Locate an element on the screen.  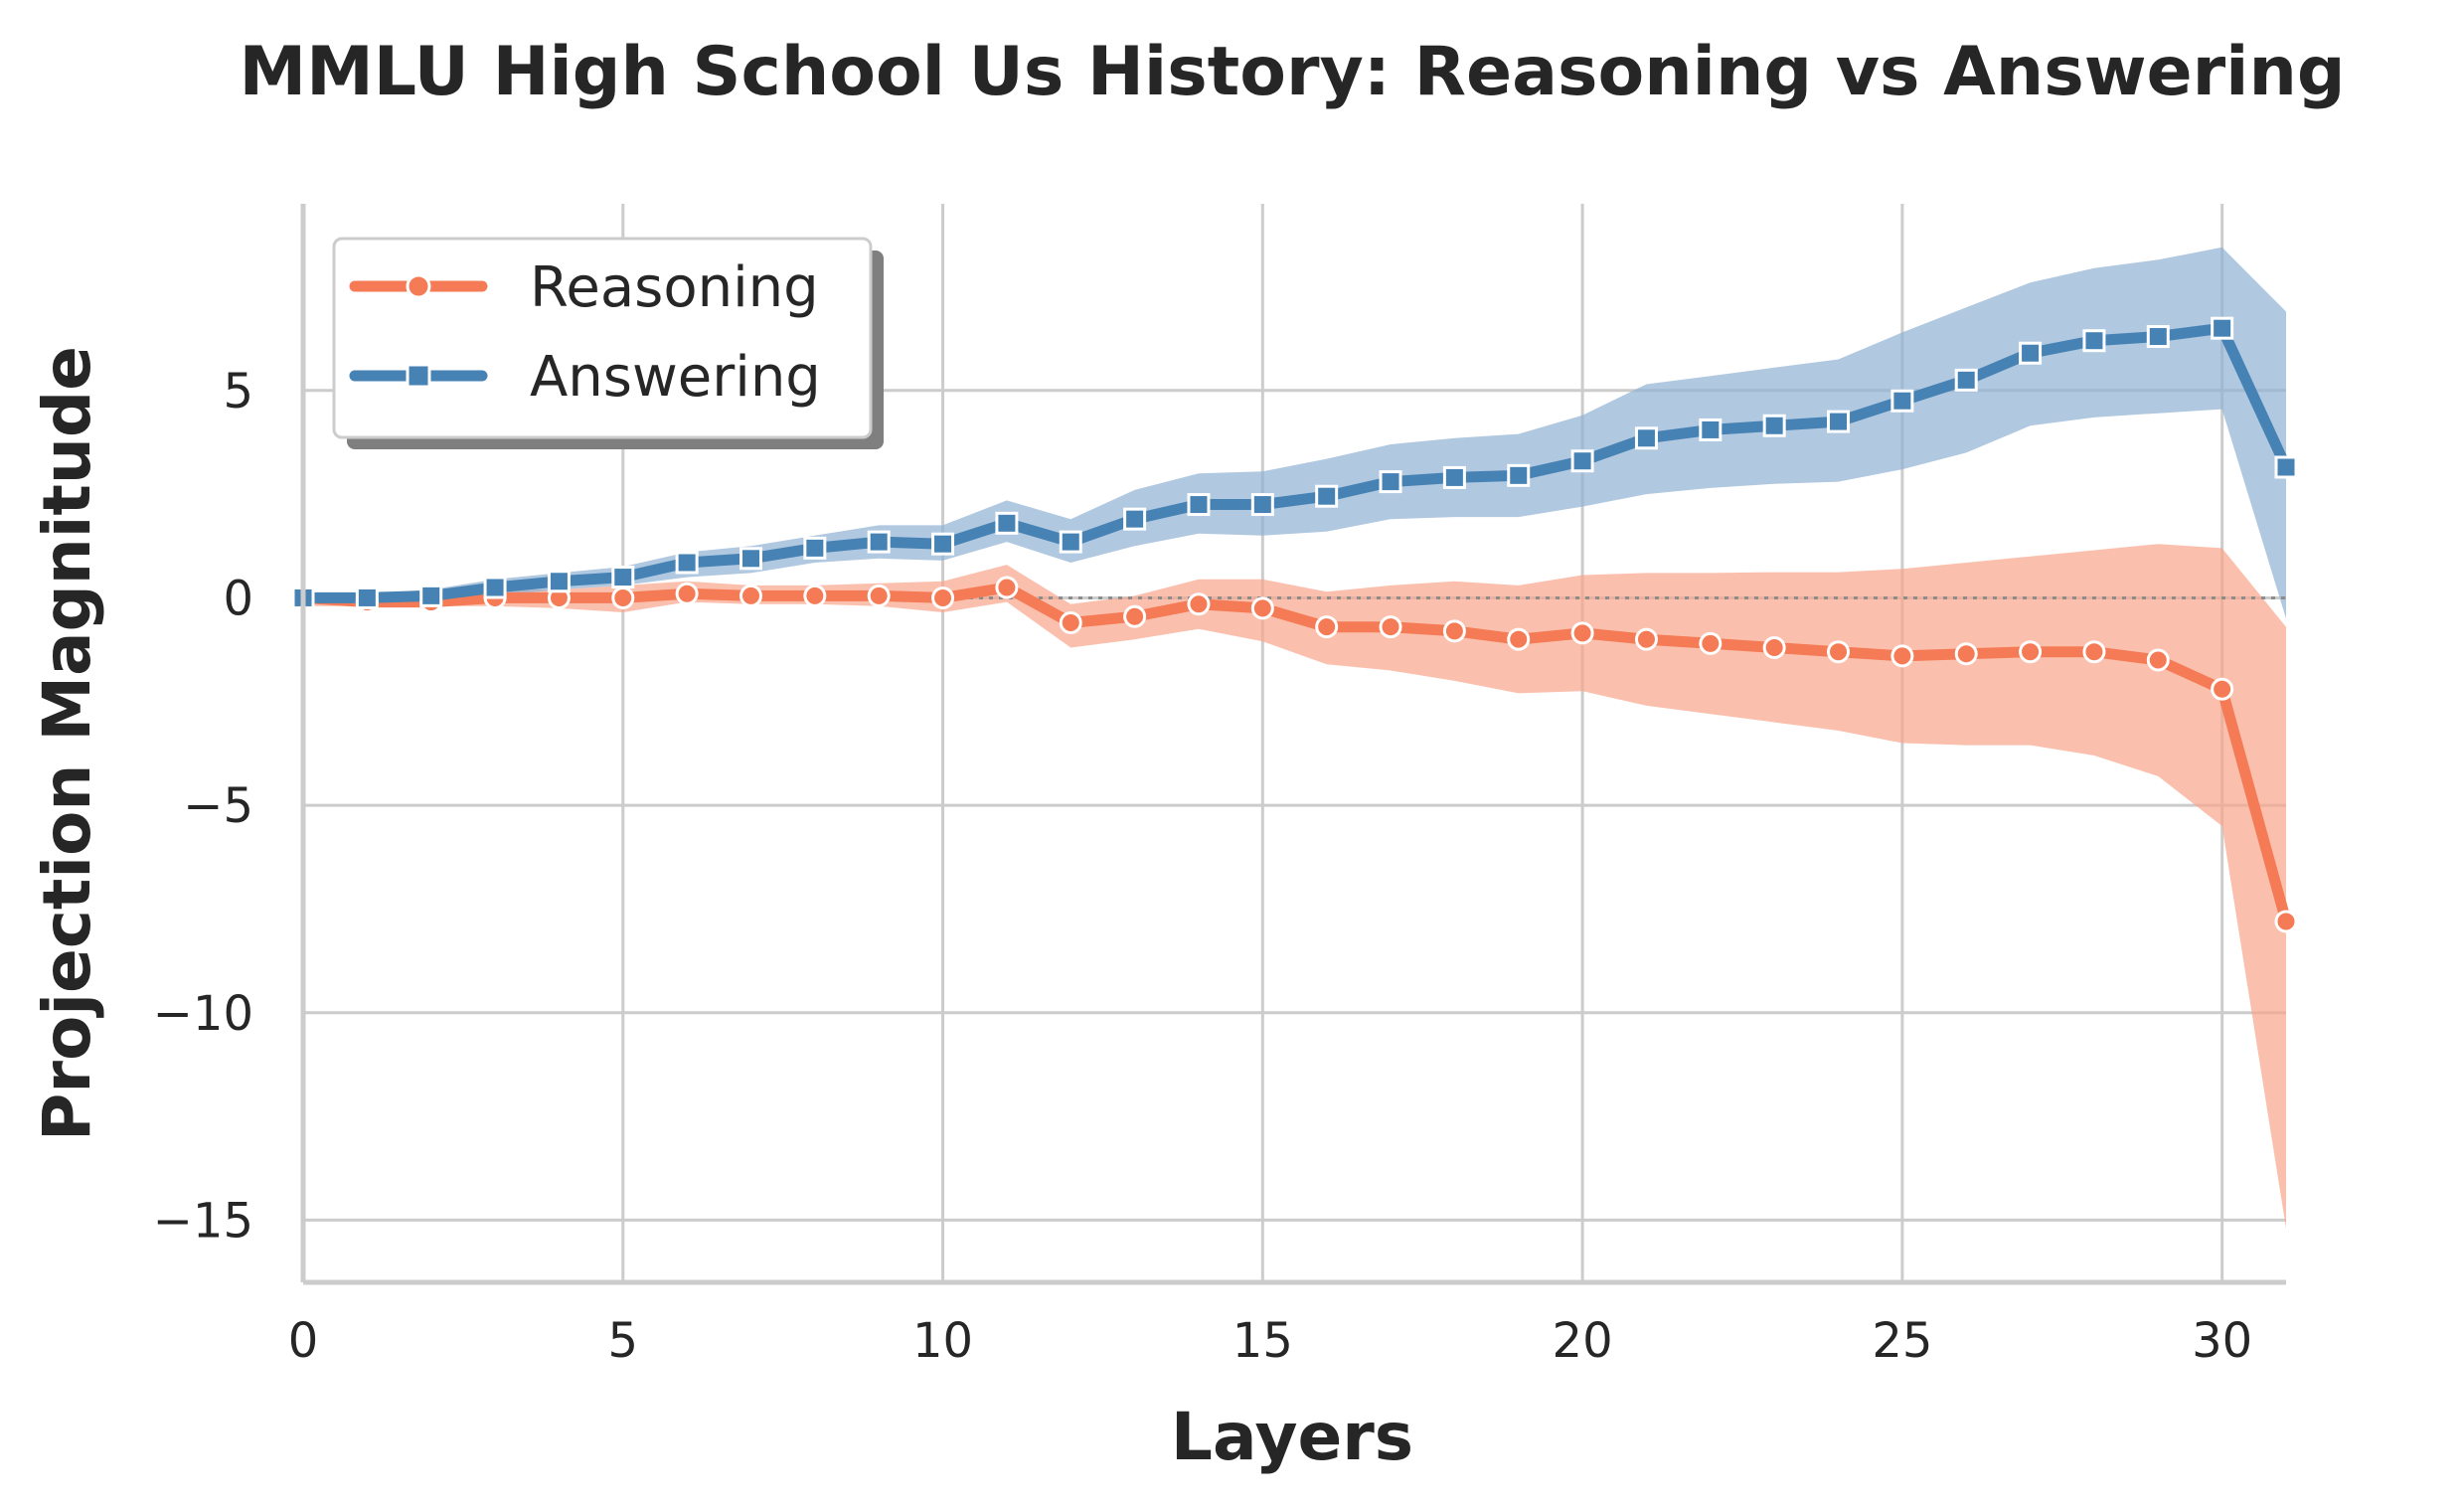
legend-answering-marker is located at coordinates (419, 376).